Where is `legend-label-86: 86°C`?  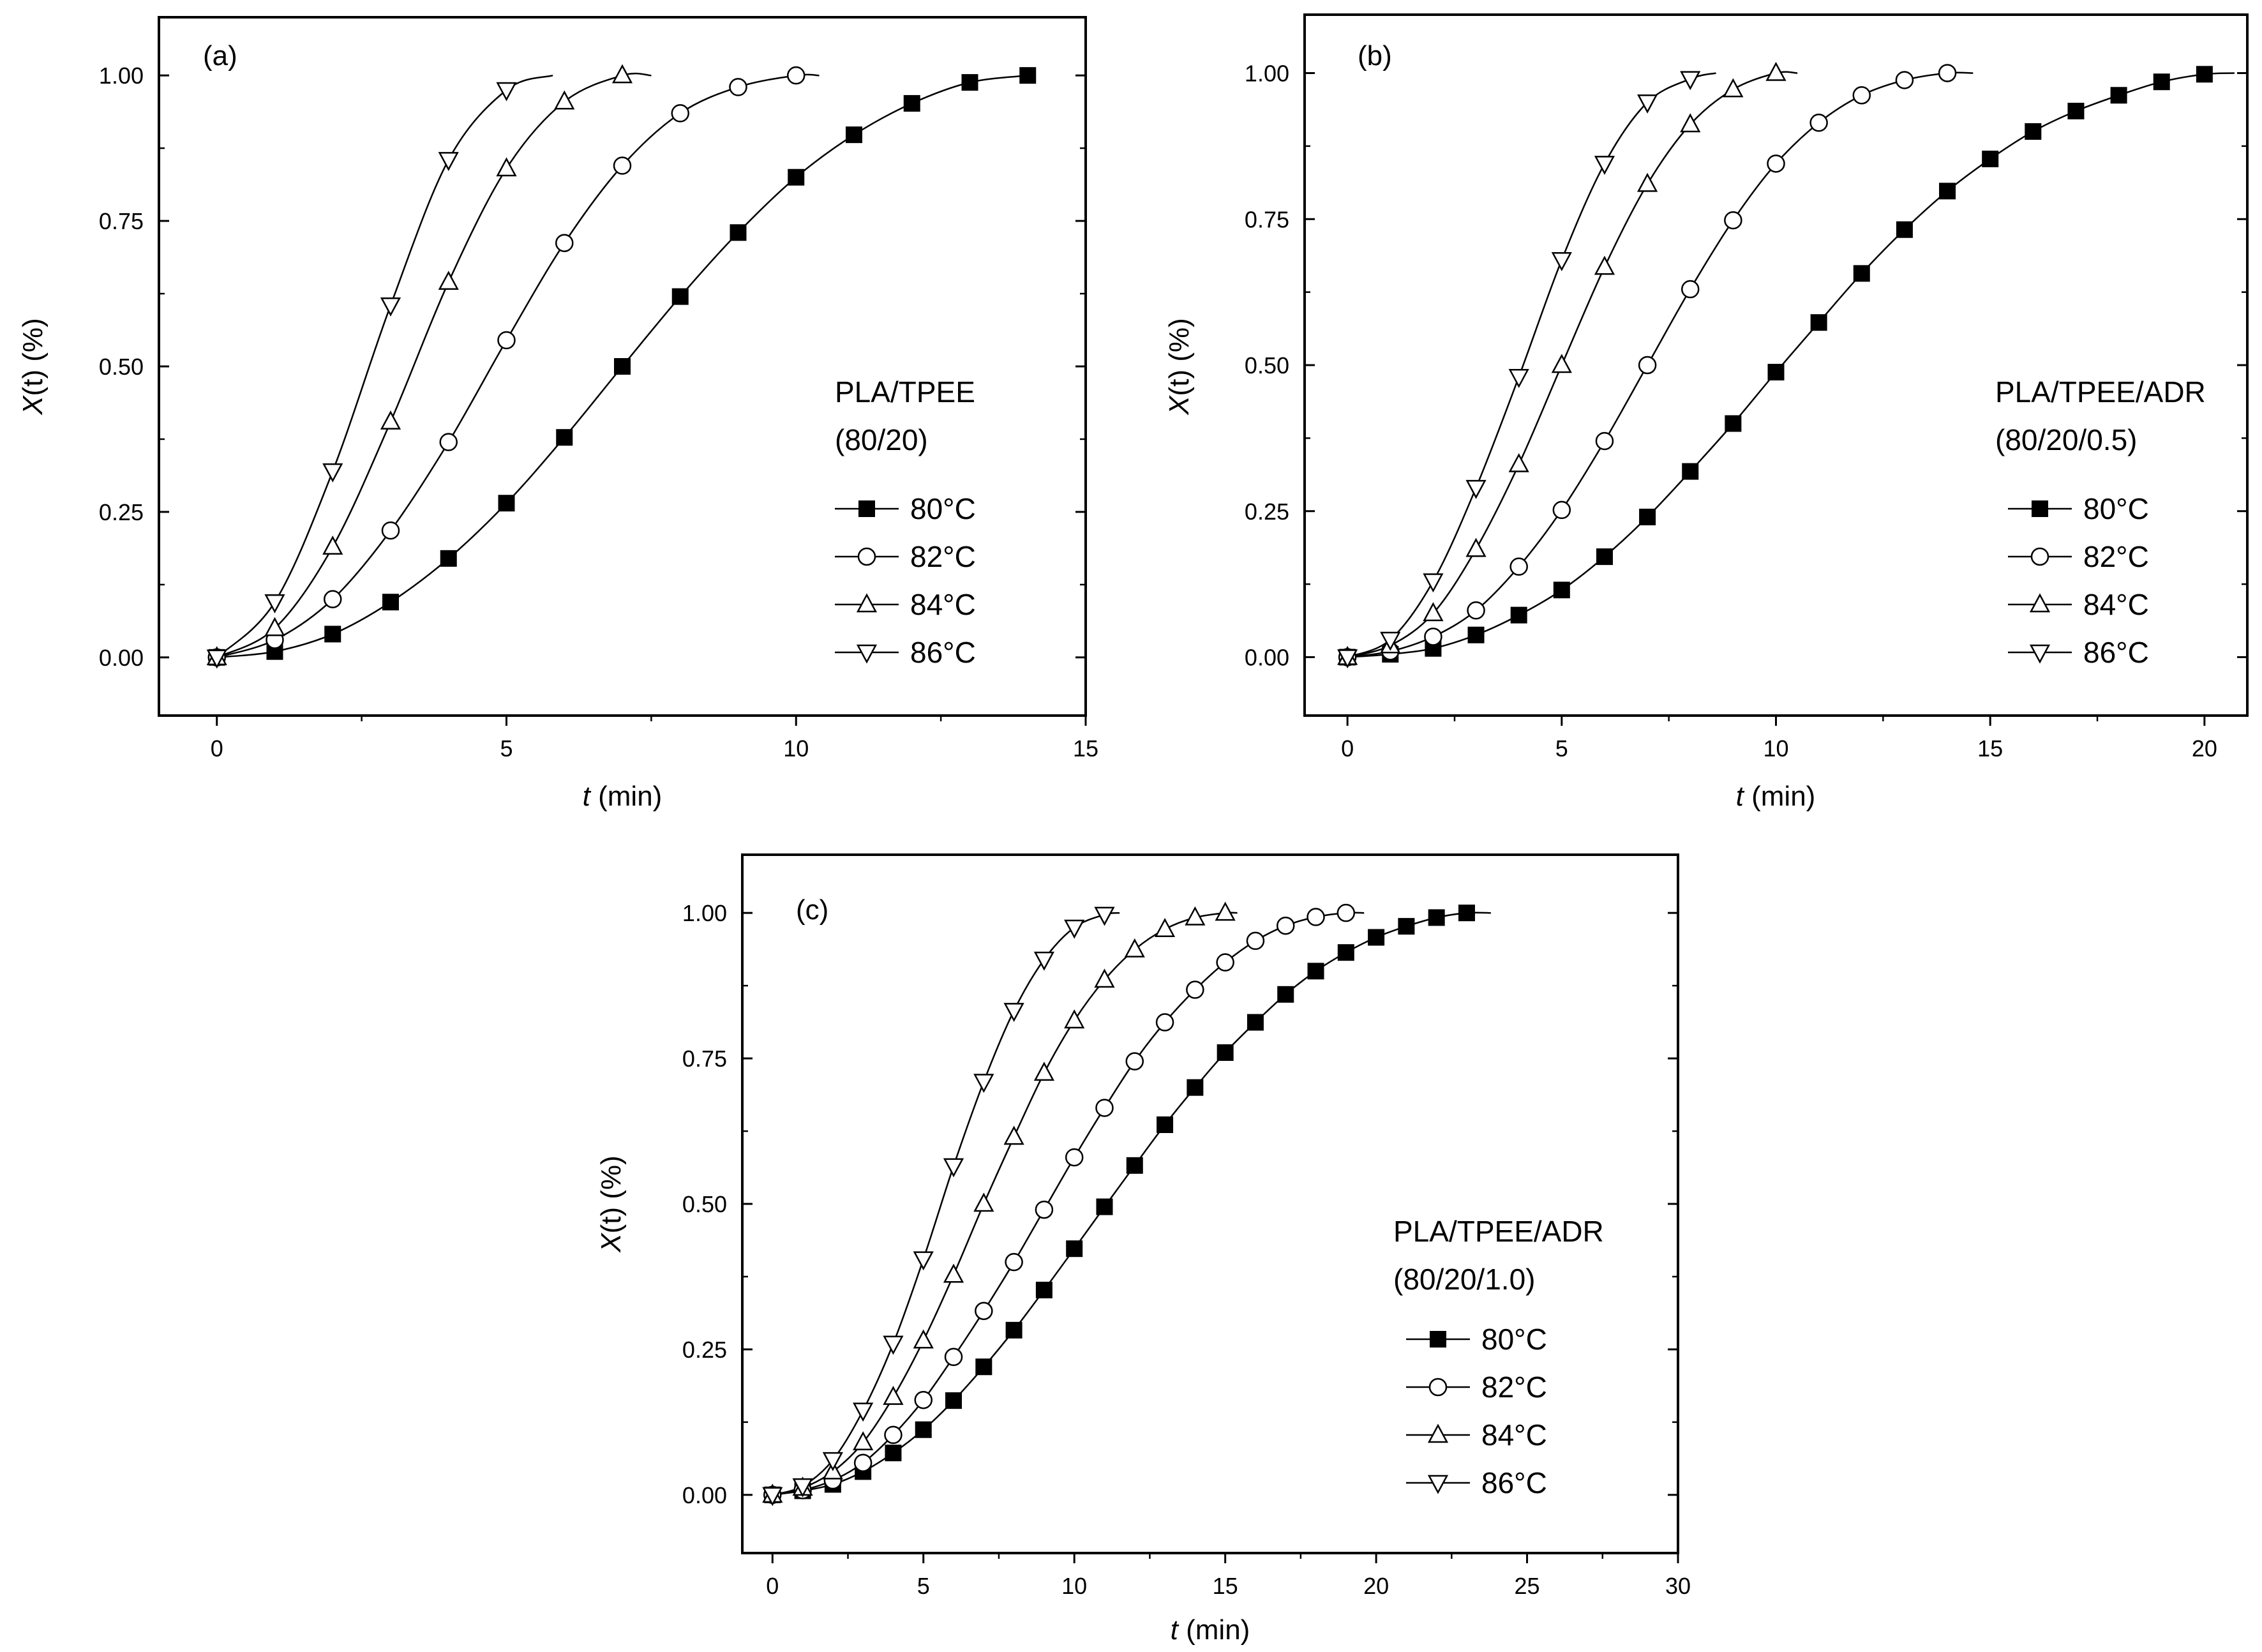 legend-label-86: 86°C is located at coordinates (2116, 652).